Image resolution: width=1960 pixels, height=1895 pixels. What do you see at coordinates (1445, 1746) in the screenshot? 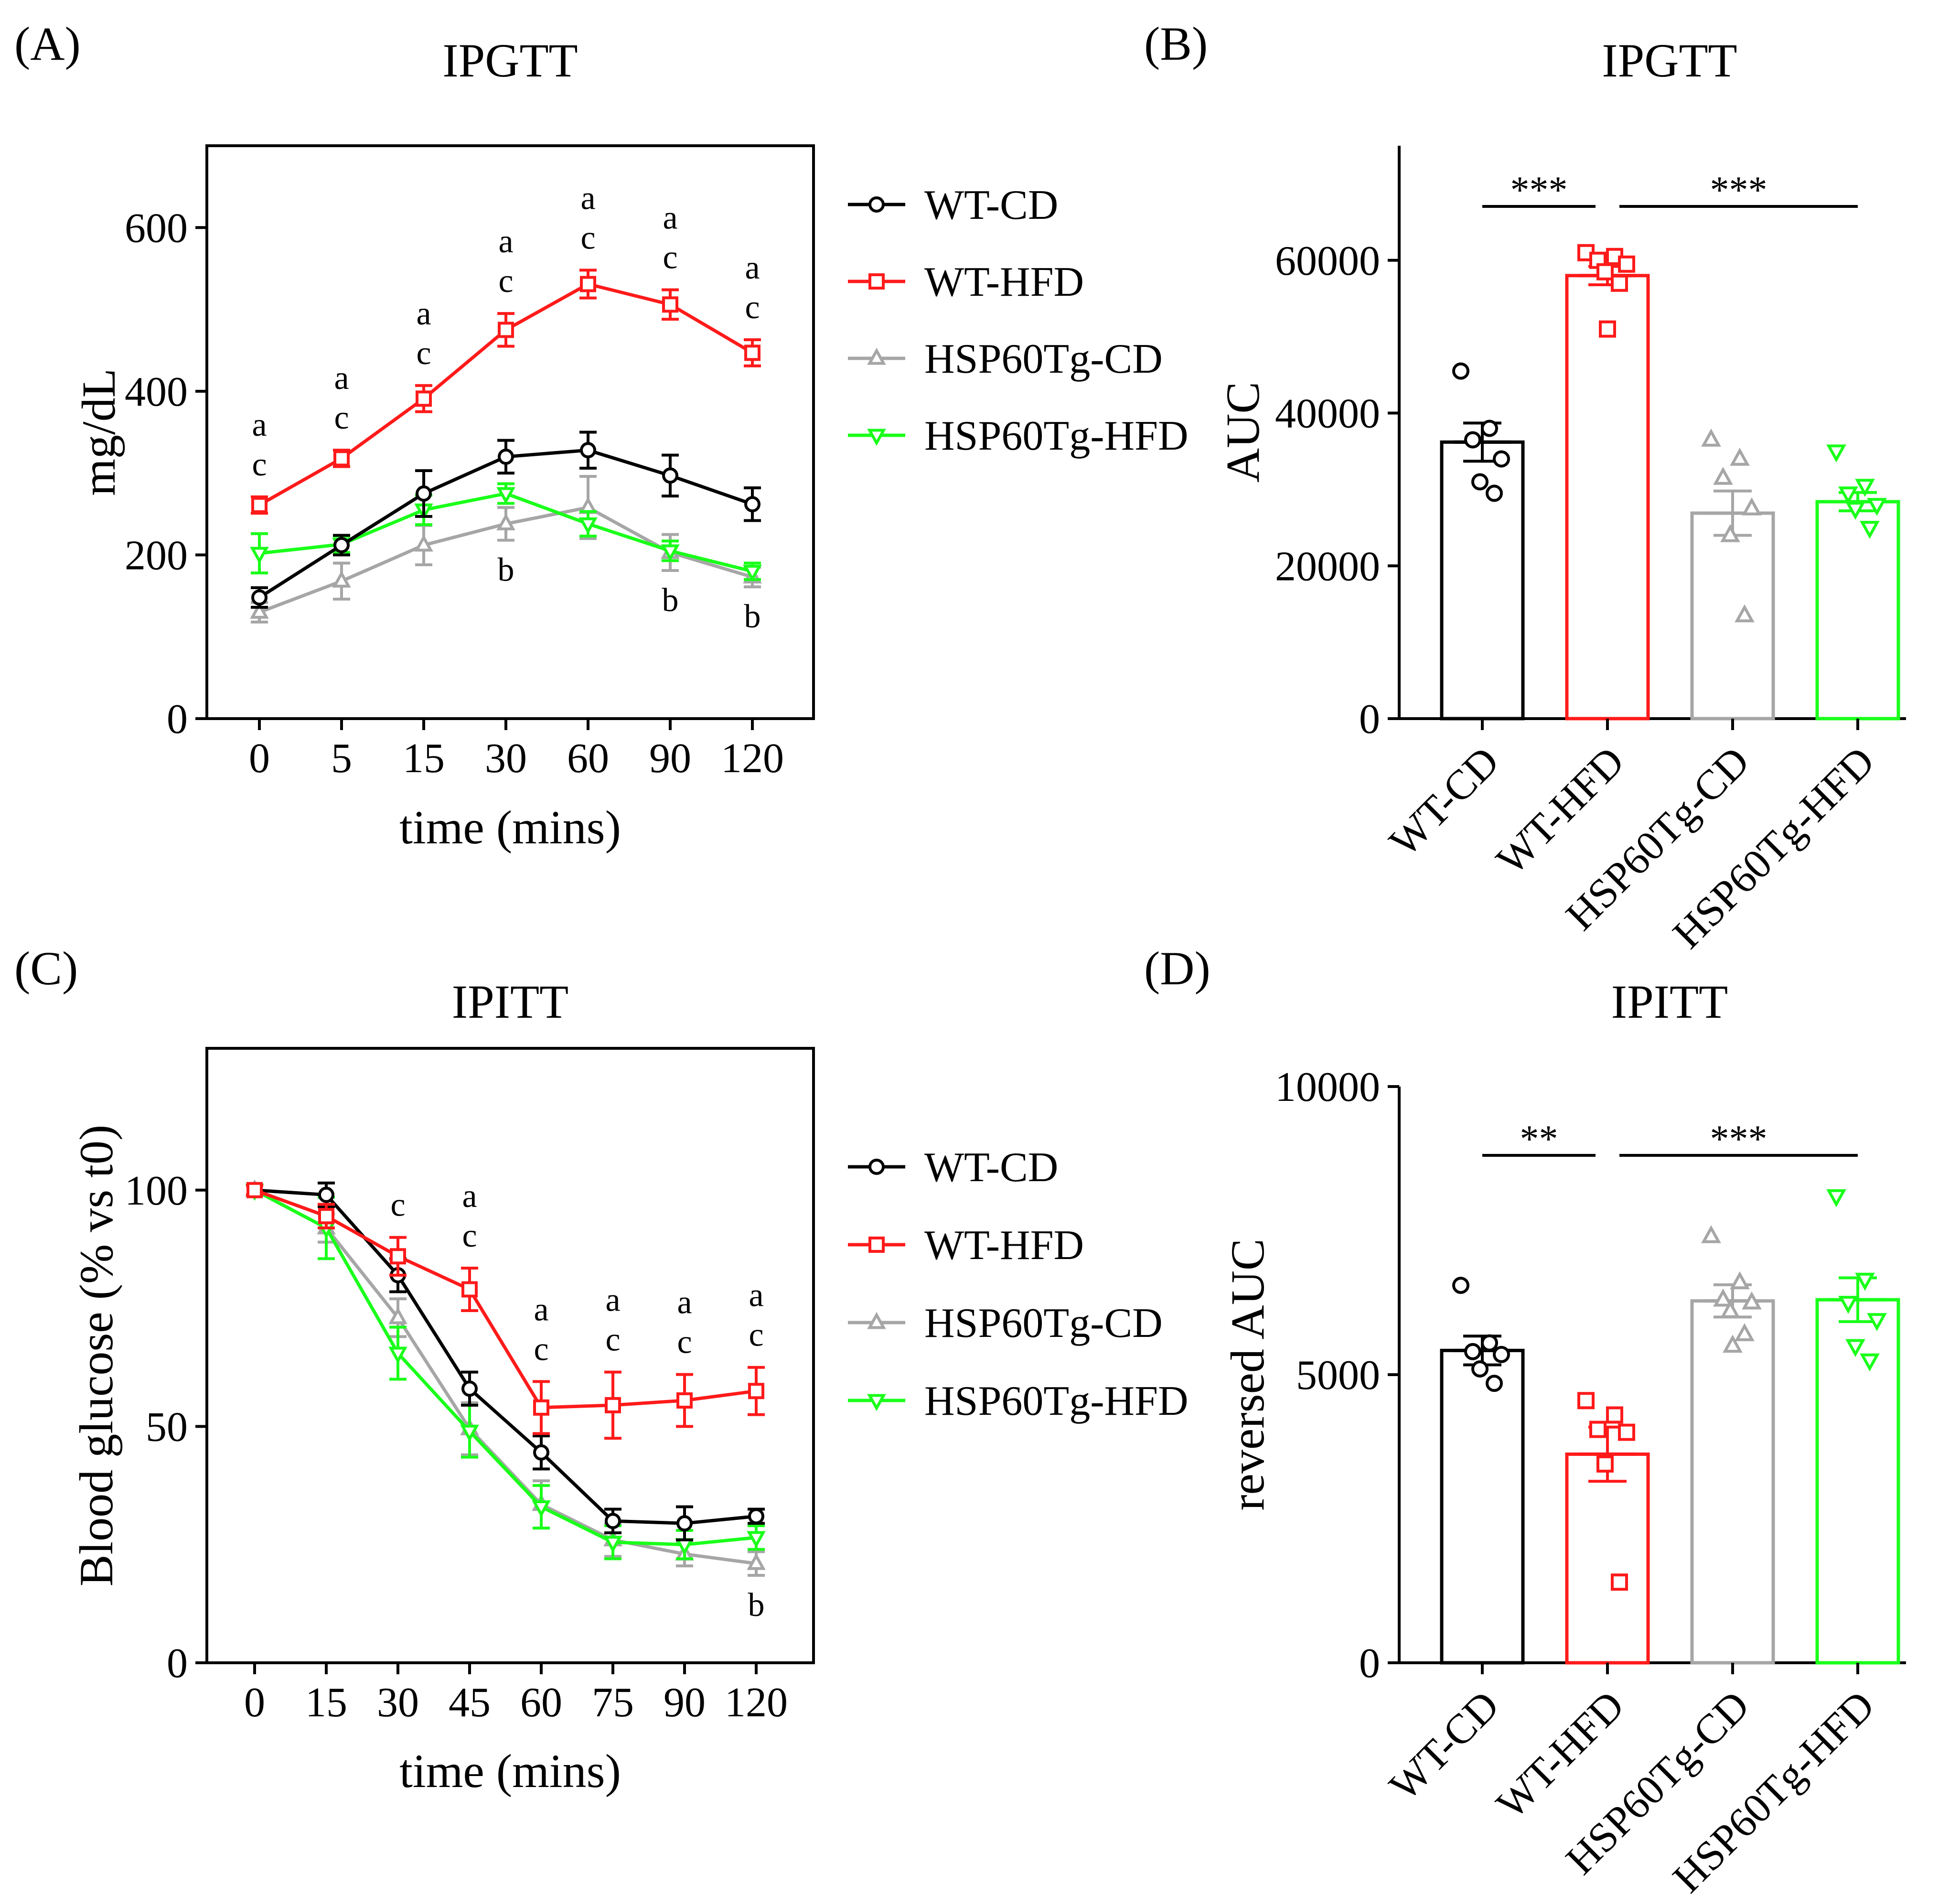
I see `x-tick-label: WT-CD` at bounding box center [1445, 1746].